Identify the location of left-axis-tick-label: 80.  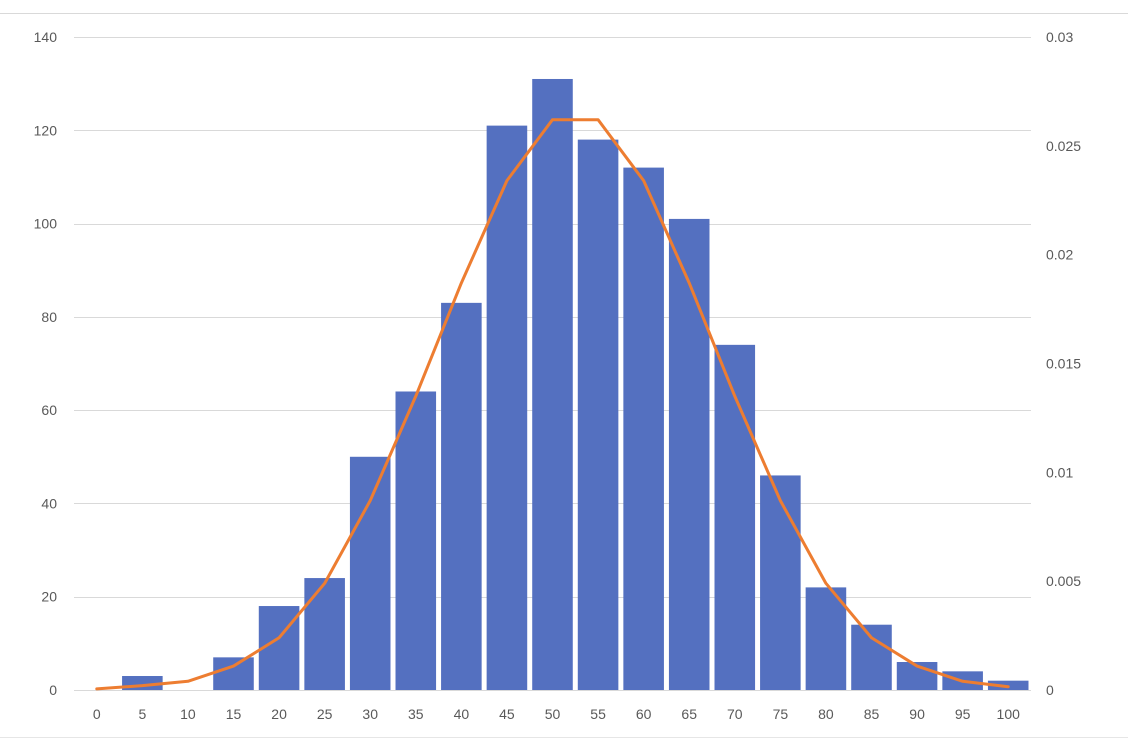
(49, 317).